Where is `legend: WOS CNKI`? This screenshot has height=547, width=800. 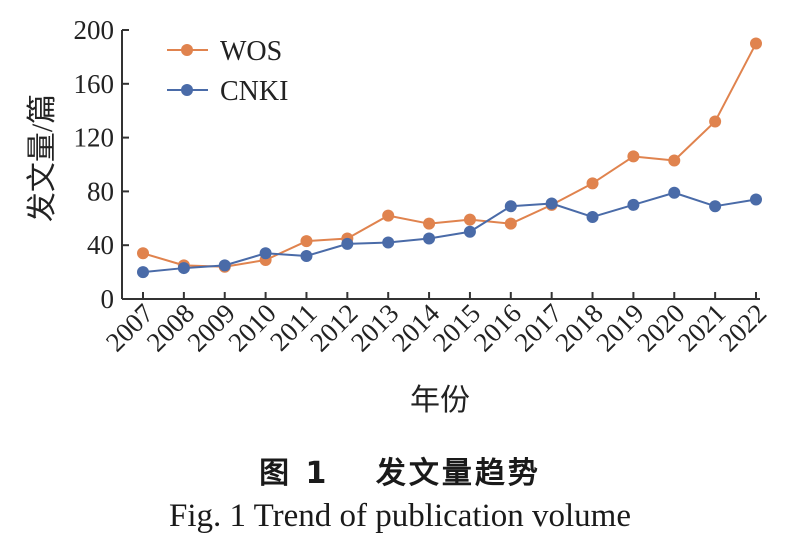 legend: WOS CNKI is located at coordinates (227, 71).